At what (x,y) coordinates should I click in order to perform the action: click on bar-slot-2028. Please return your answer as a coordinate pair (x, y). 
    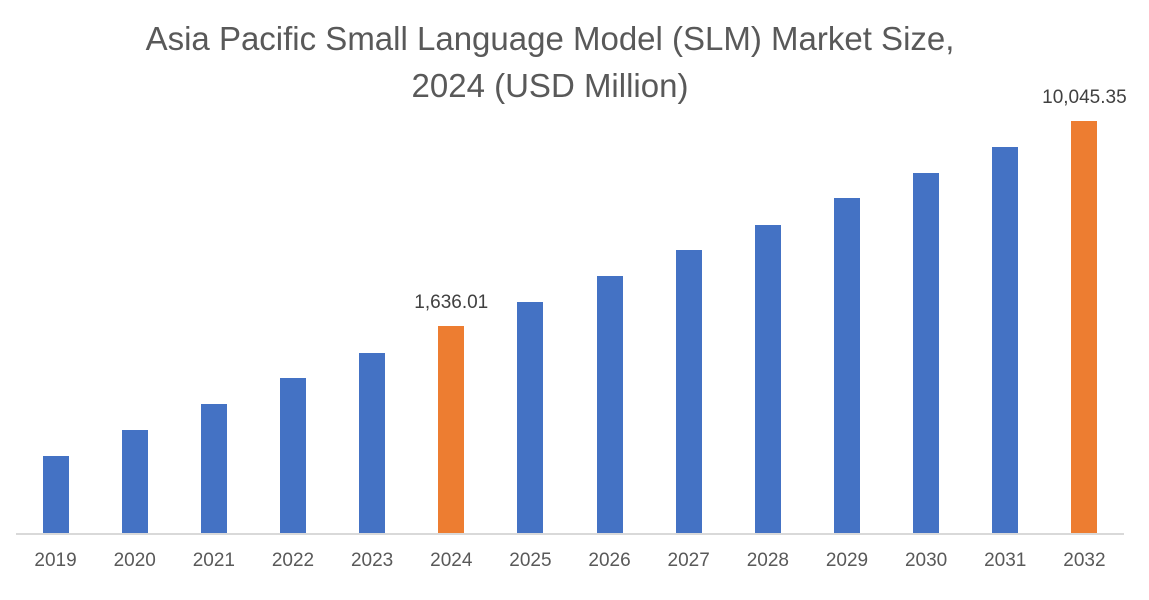
    Looking at the image, I should click on (767, 298).